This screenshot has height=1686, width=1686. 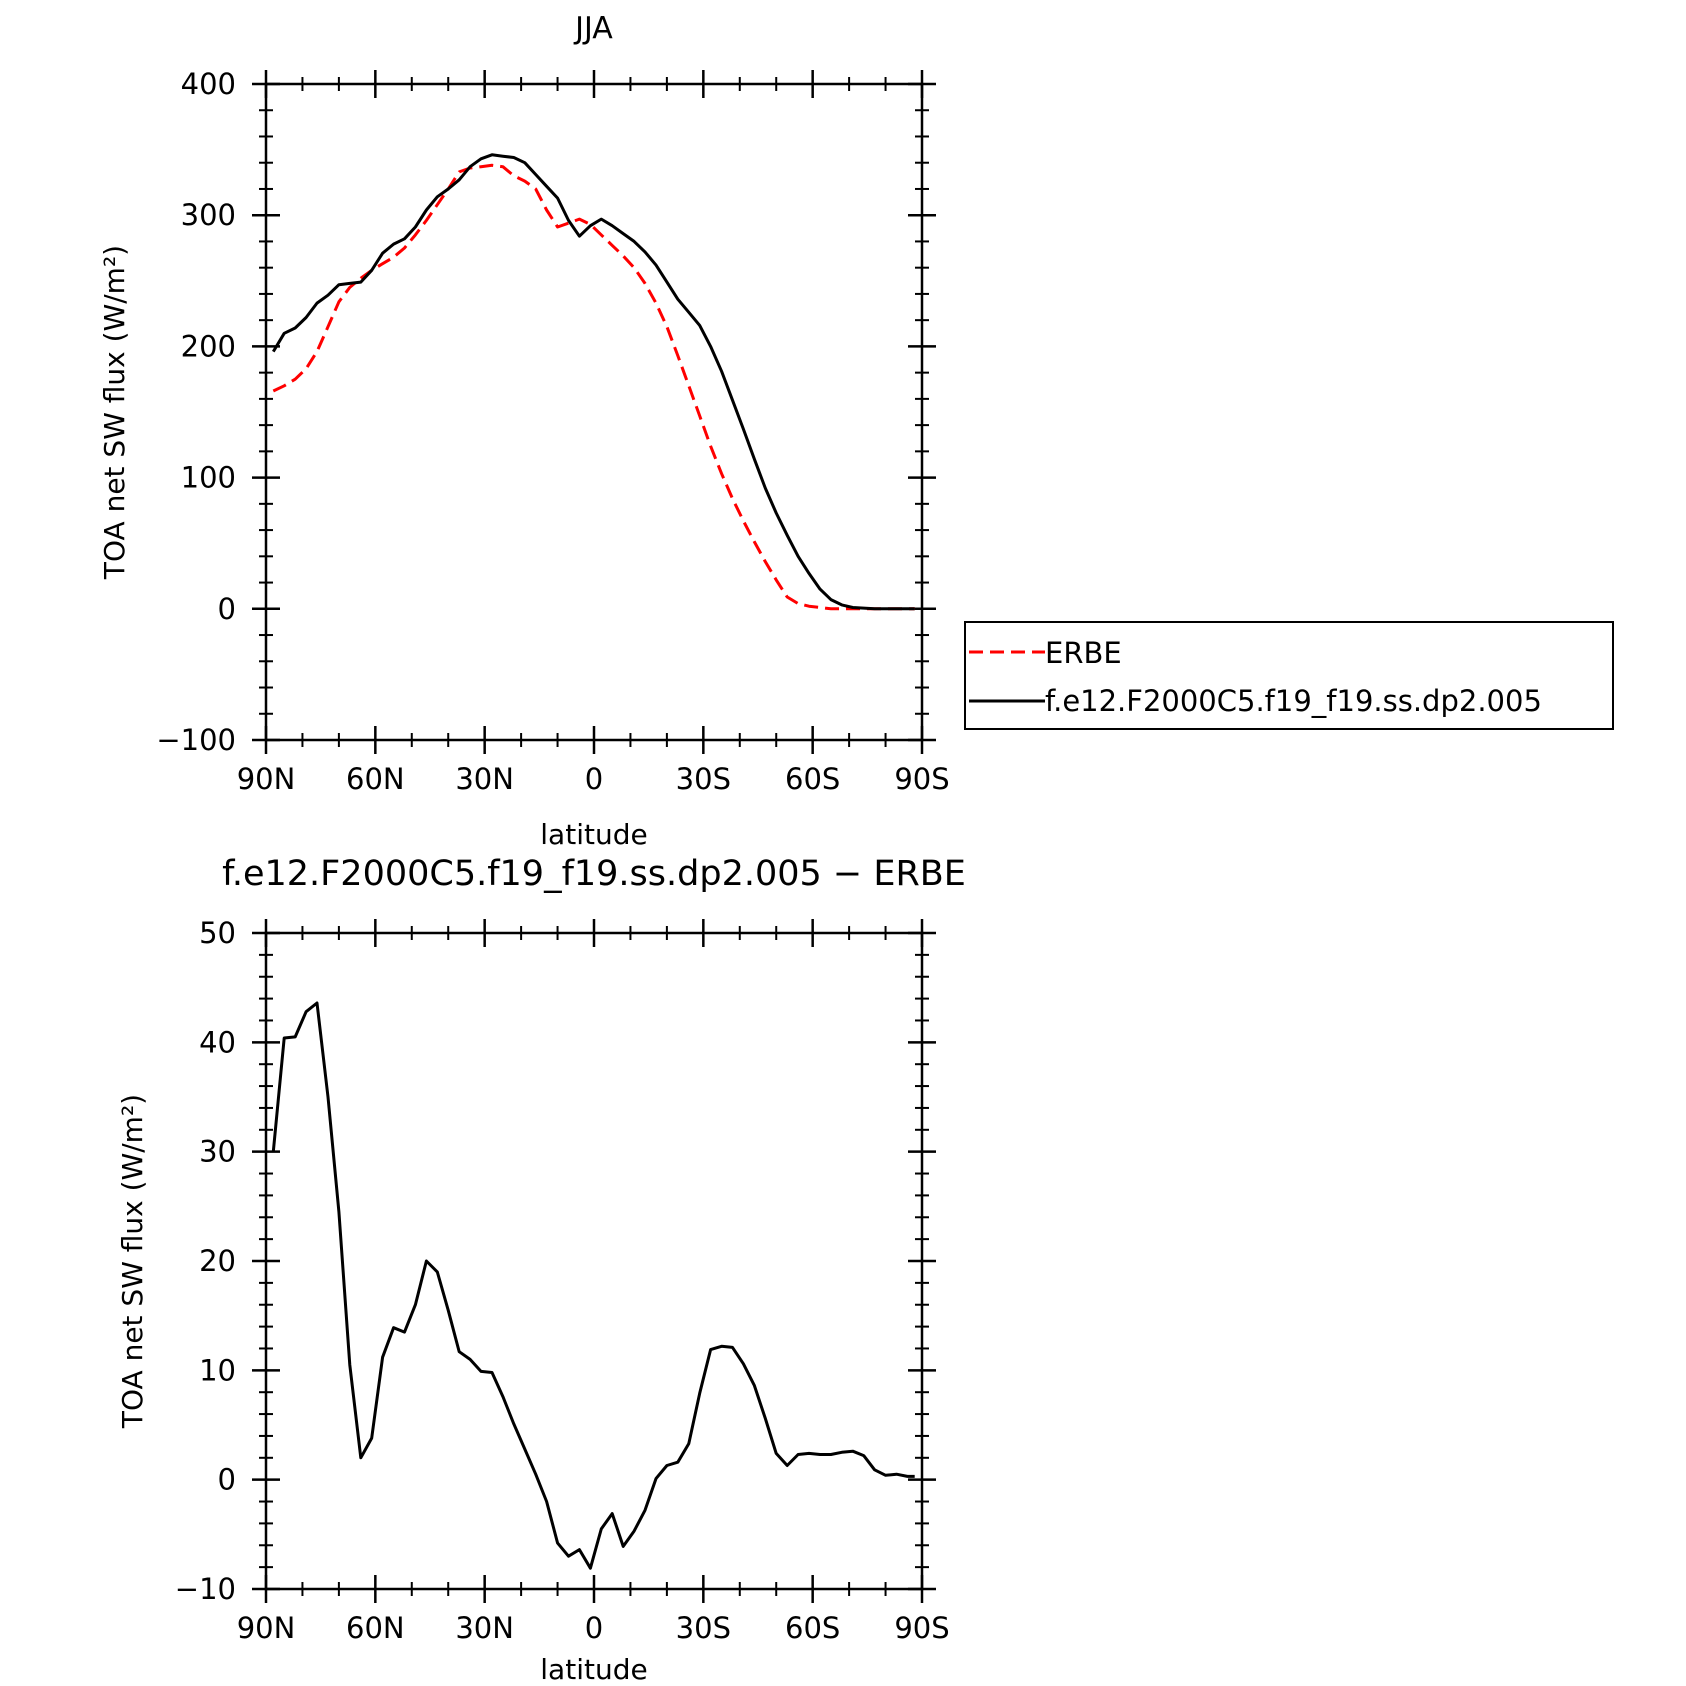 What do you see at coordinates (593, 28) in the screenshot?
I see `top-panel-title: JJA` at bounding box center [593, 28].